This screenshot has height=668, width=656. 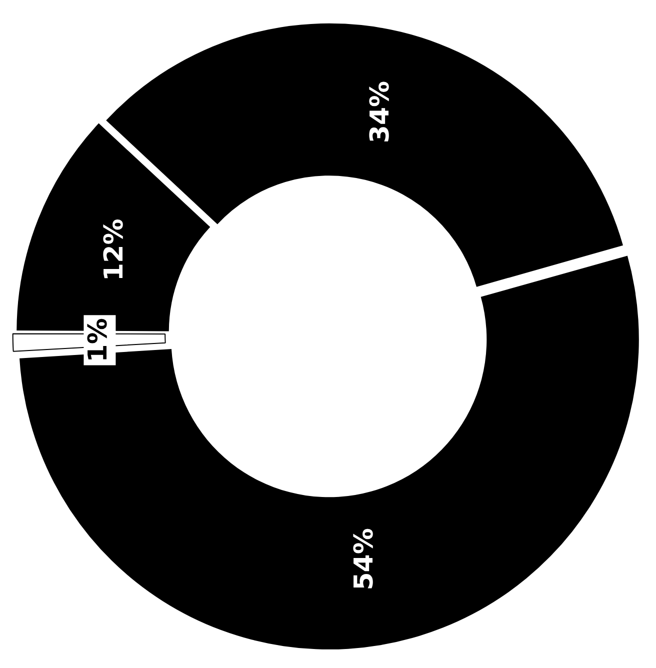 I want to click on data-label: 12%, so click(x=114, y=249).